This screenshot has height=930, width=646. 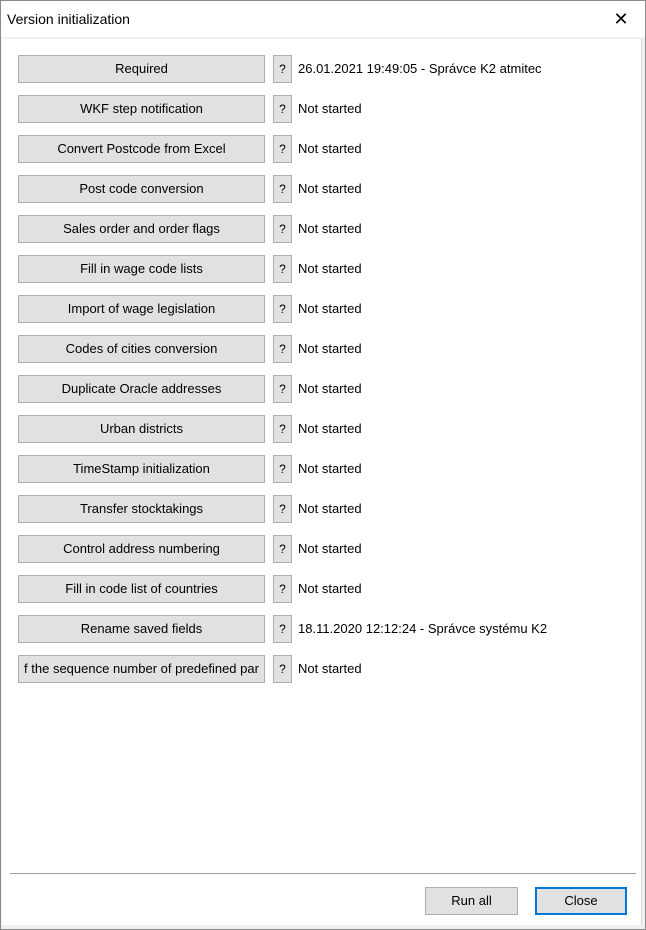 What do you see at coordinates (581, 901) in the screenshot?
I see `close-button: Close` at bounding box center [581, 901].